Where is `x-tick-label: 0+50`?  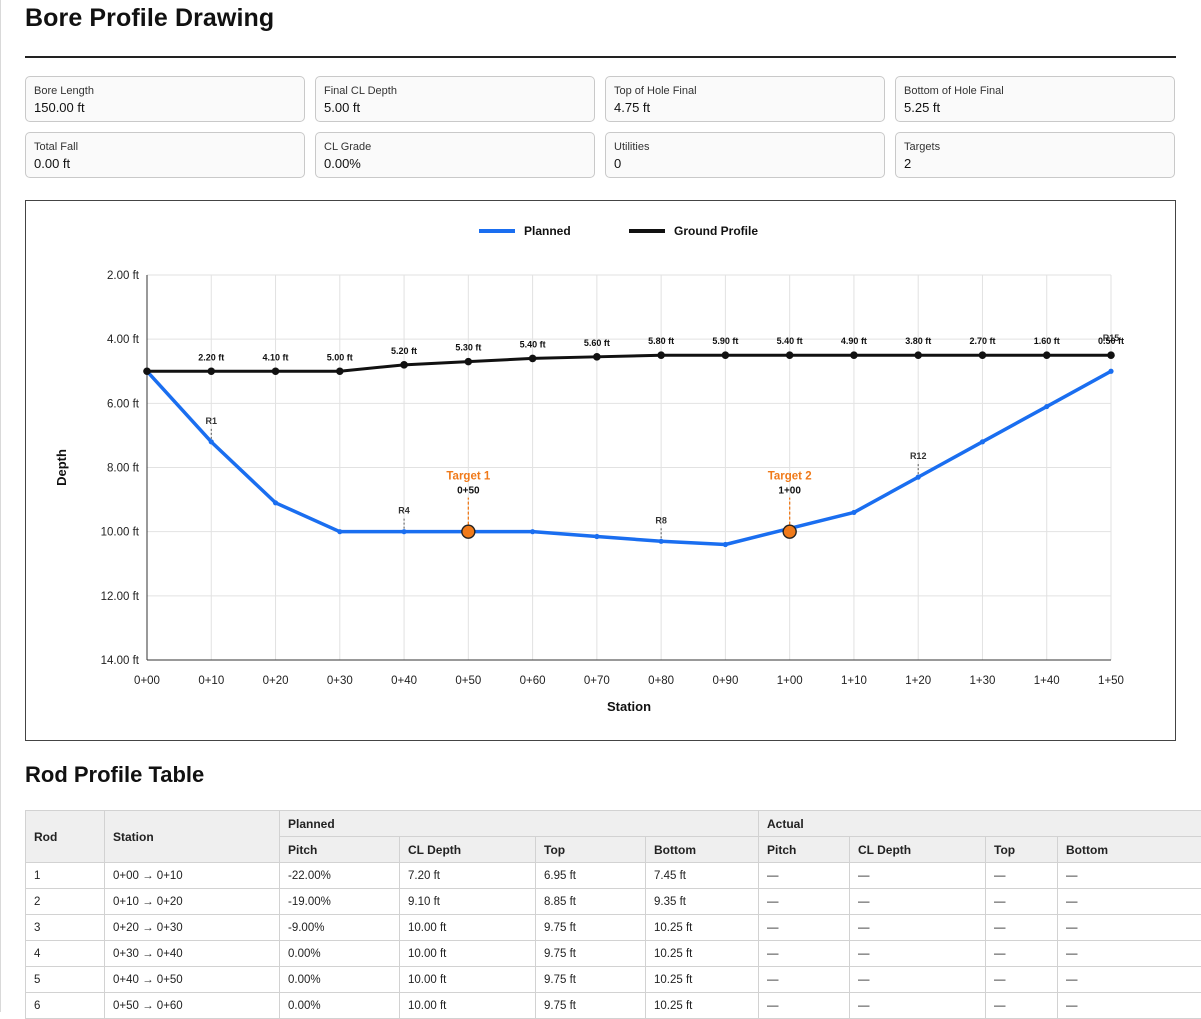
x-tick-label: 0+50 is located at coordinates (468, 681).